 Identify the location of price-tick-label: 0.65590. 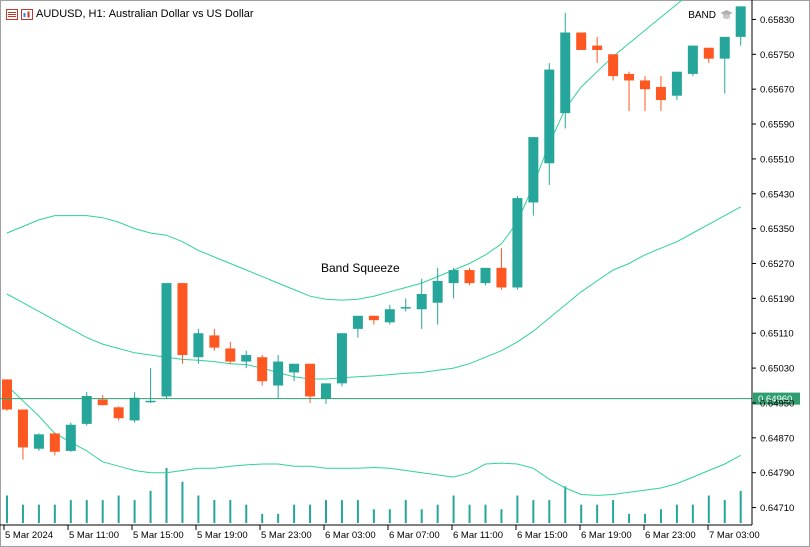
(777, 125).